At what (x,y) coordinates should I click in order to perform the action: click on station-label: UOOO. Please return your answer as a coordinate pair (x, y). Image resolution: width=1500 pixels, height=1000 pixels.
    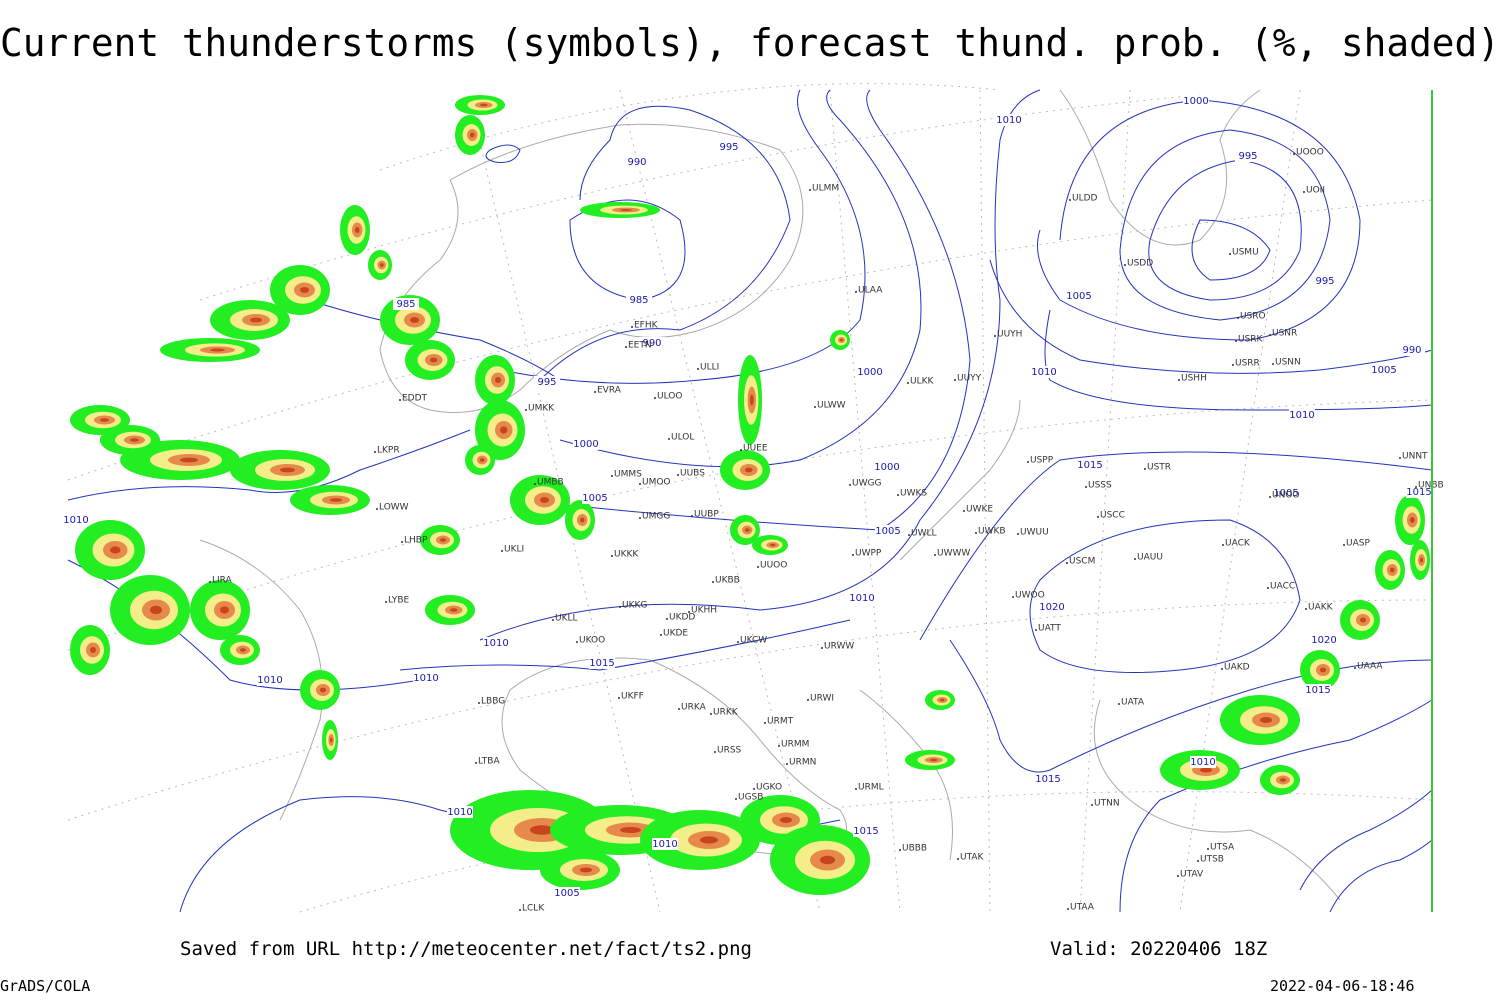
    Looking at the image, I should click on (1310, 153).